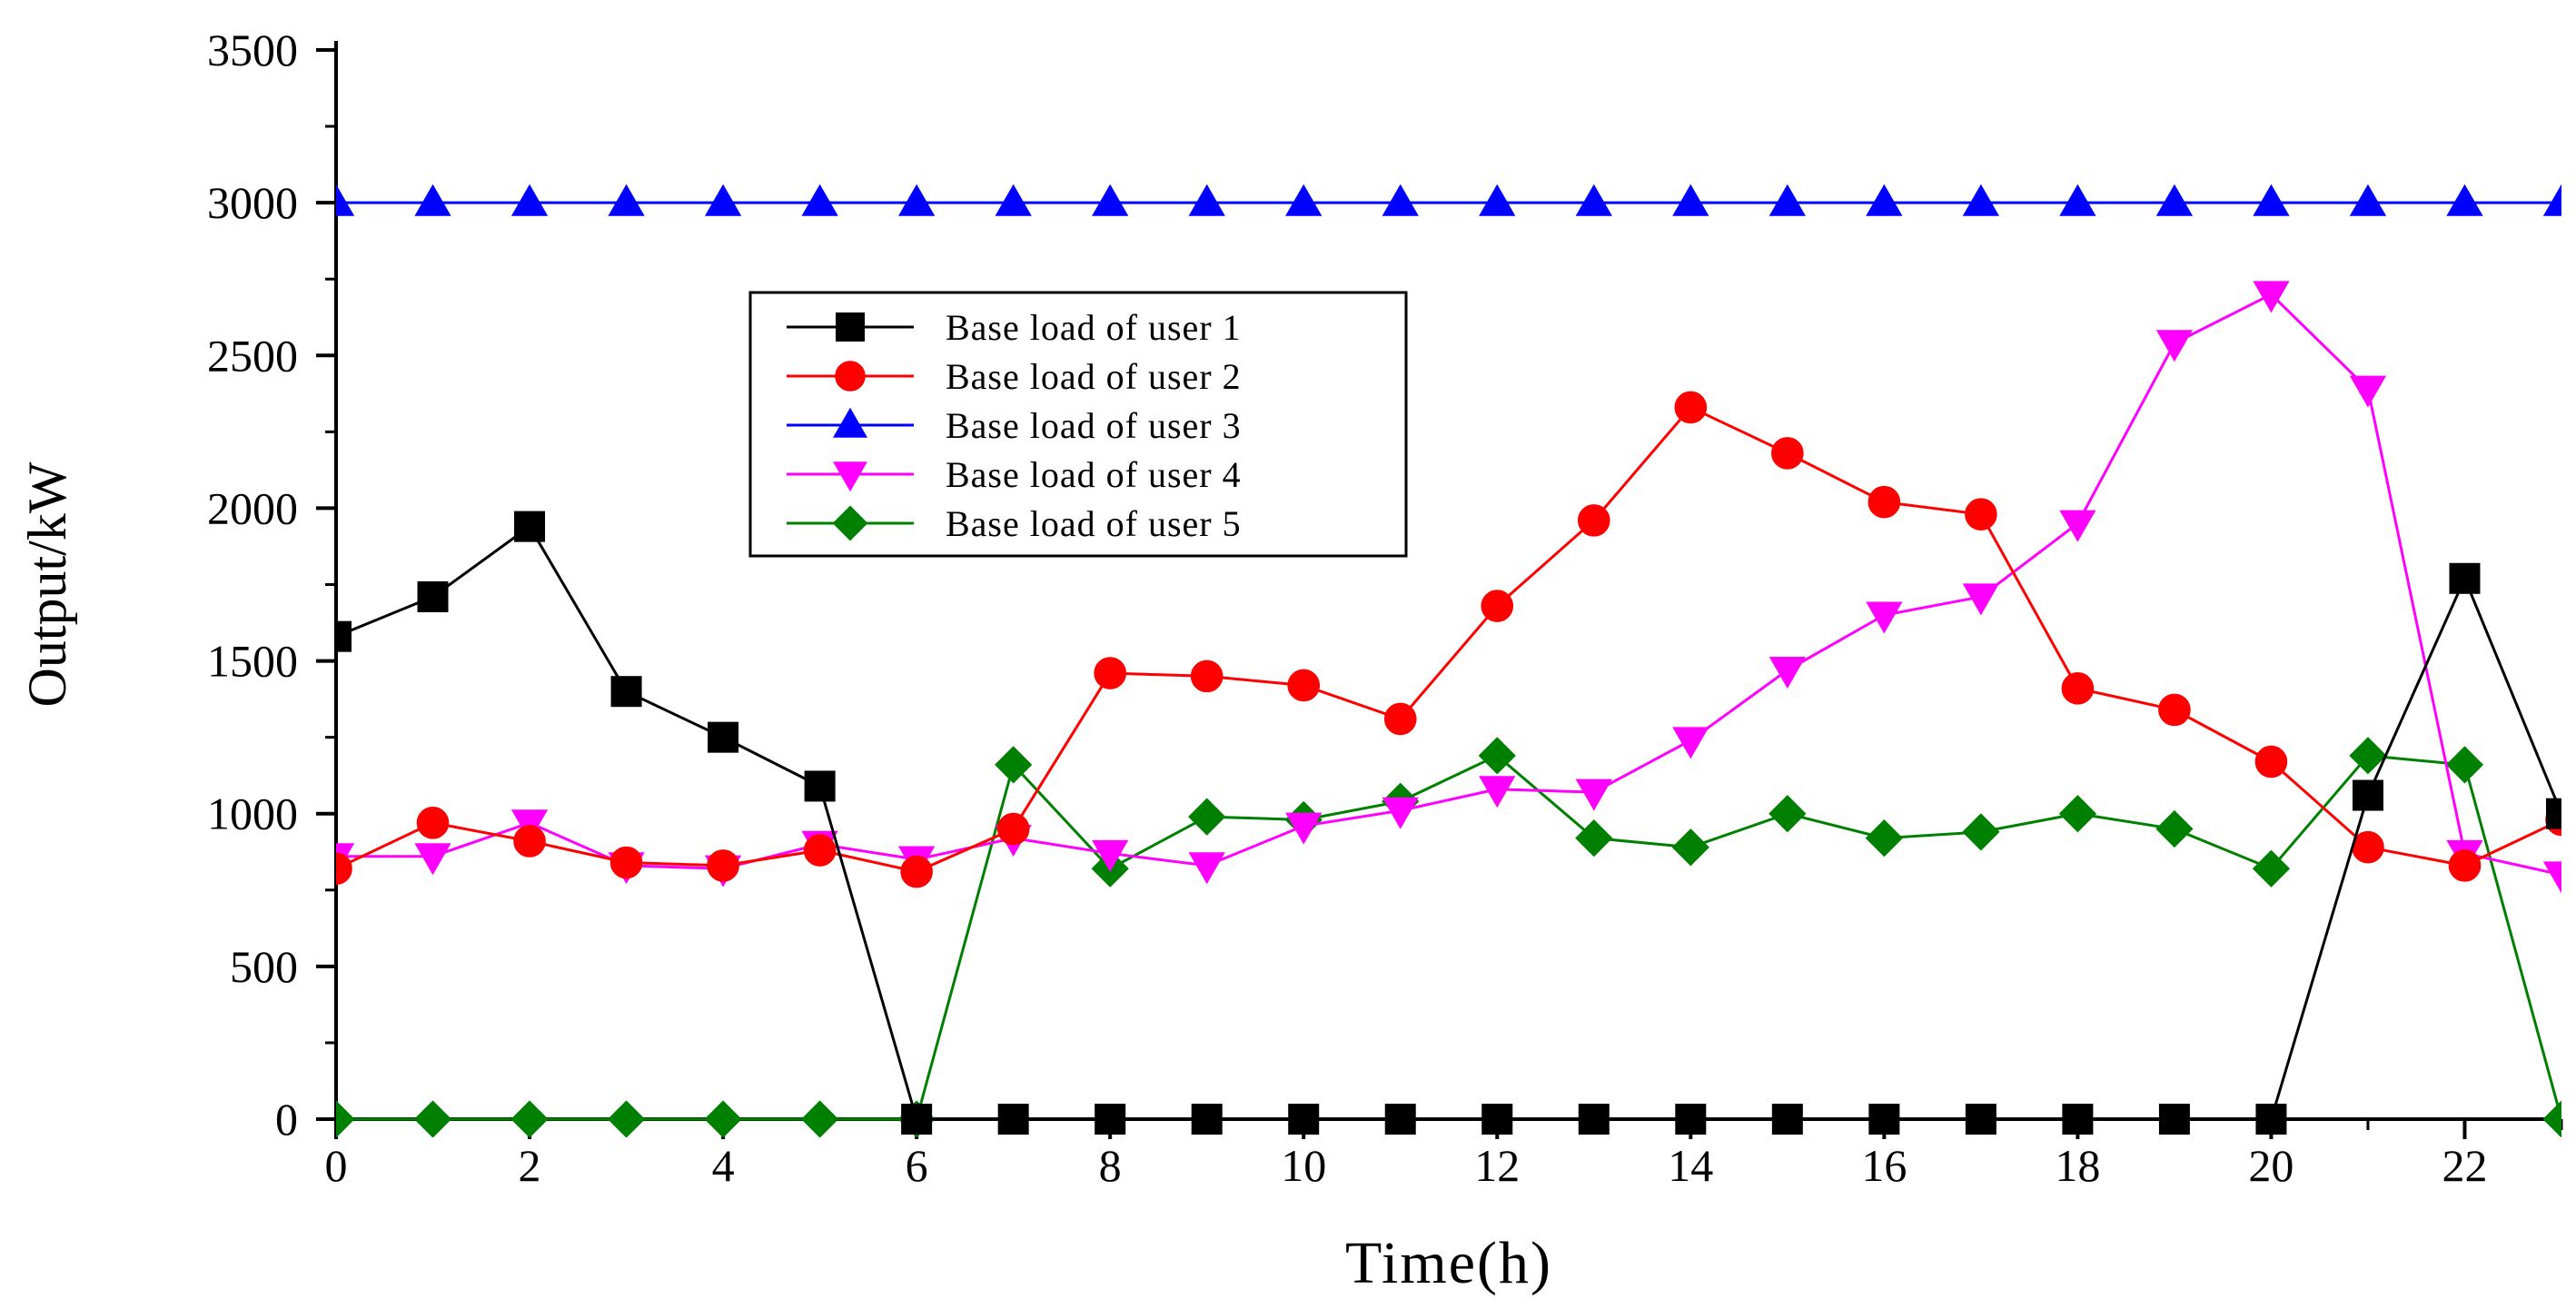 The image size is (2576, 1309). I want to click on legend-item: Base load of user 4, so click(1014, 474).